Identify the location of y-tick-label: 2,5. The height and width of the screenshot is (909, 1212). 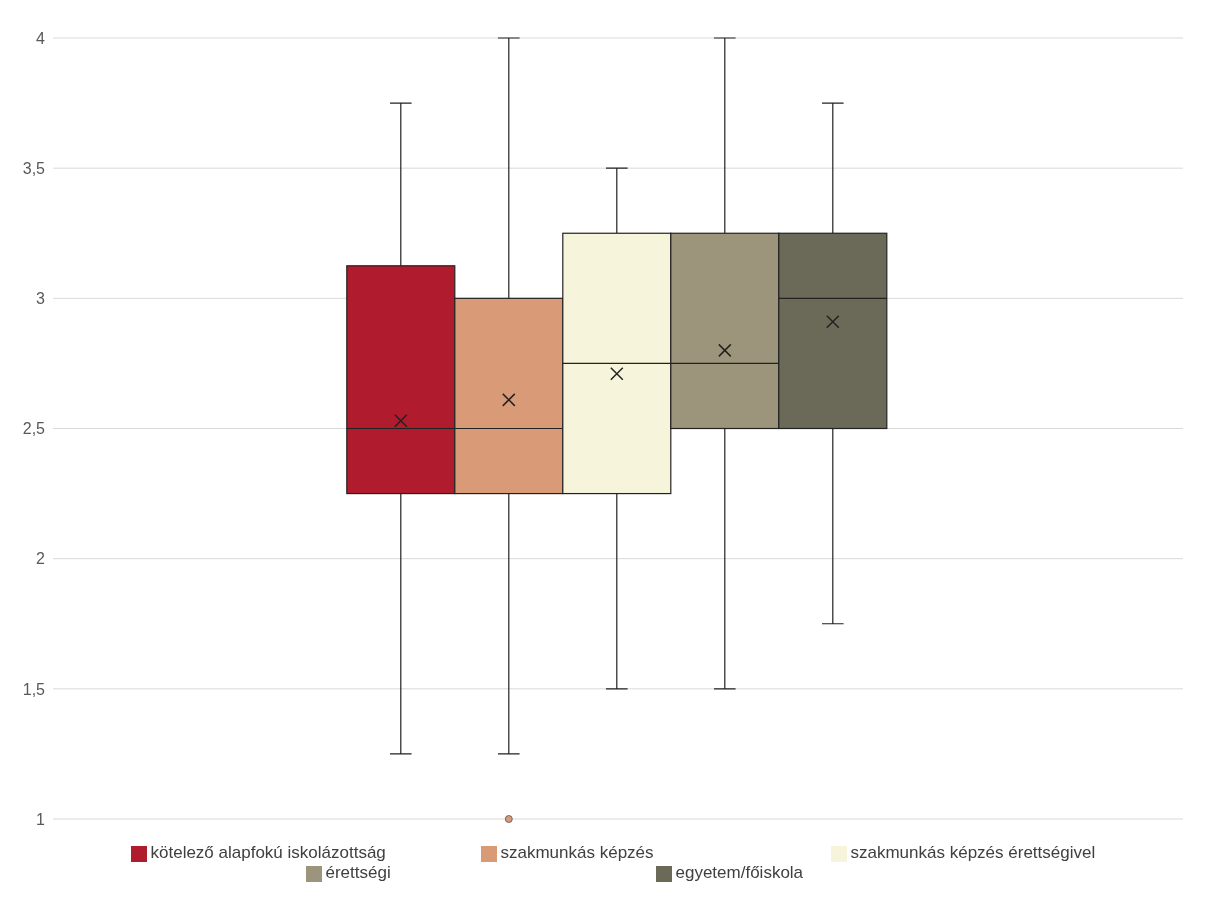
(34, 429).